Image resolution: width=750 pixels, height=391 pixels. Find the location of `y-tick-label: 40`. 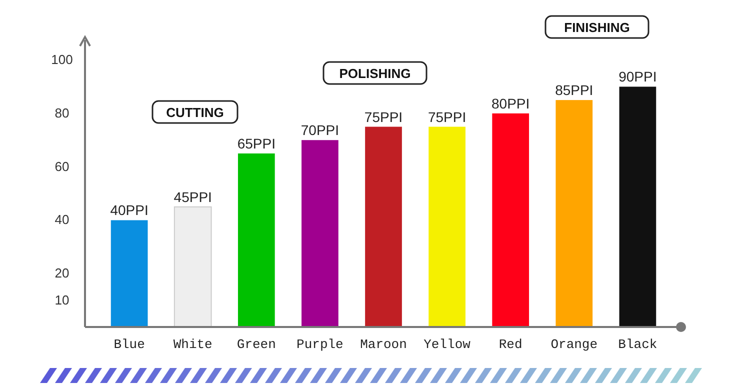

y-tick-label: 40 is located at coordinates (62, 220).